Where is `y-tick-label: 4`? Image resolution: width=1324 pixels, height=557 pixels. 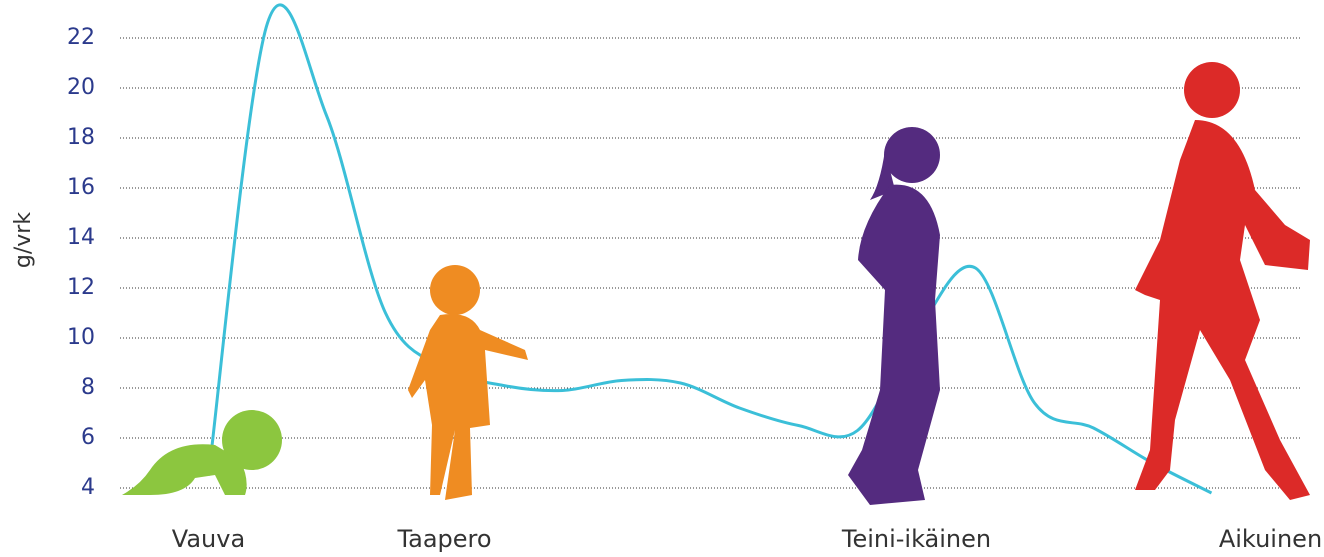
y-tick-label: 4 is located at coordinates (88, 487).